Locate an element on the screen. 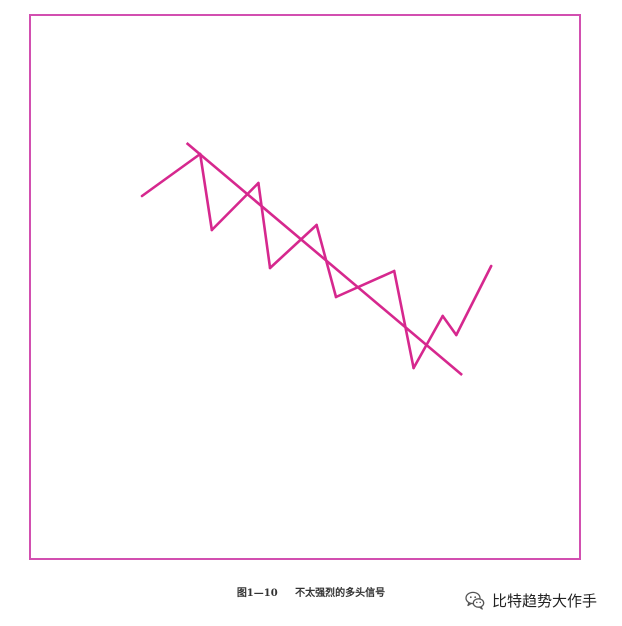 This screenshot has width=622, height=626. watermark-text: 比特趋势大作手 is located at coordinates (545, 600).